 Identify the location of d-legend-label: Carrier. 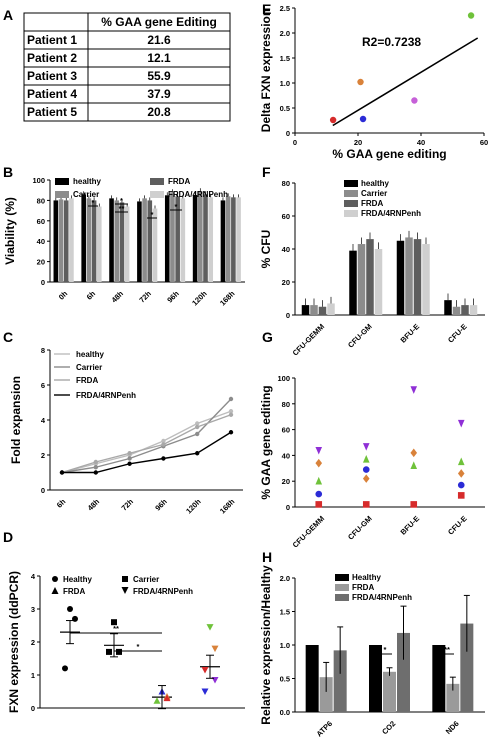
(146, 579).